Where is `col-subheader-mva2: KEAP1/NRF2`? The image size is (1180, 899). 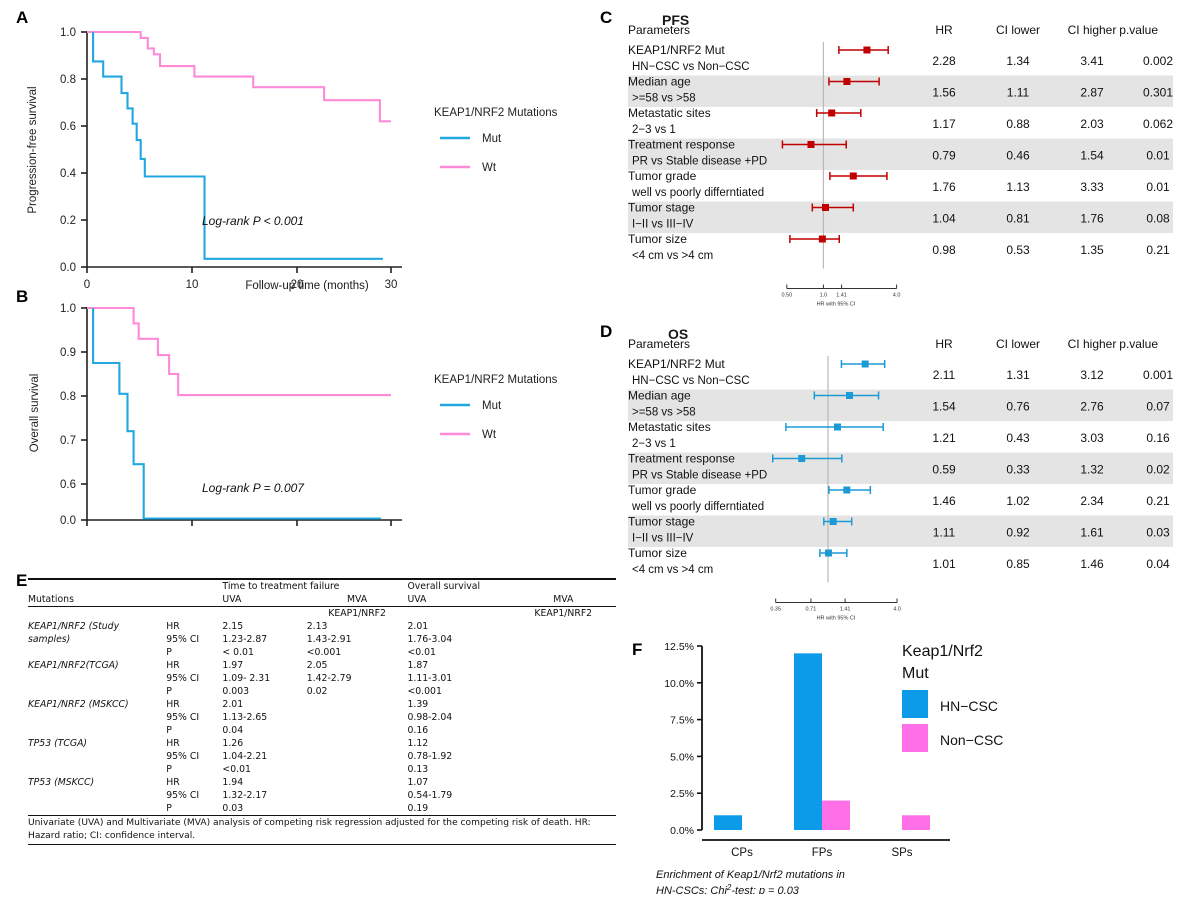 col-subheader-mva2: KEAP1/NRF2 is located at coordinates (563, 613).